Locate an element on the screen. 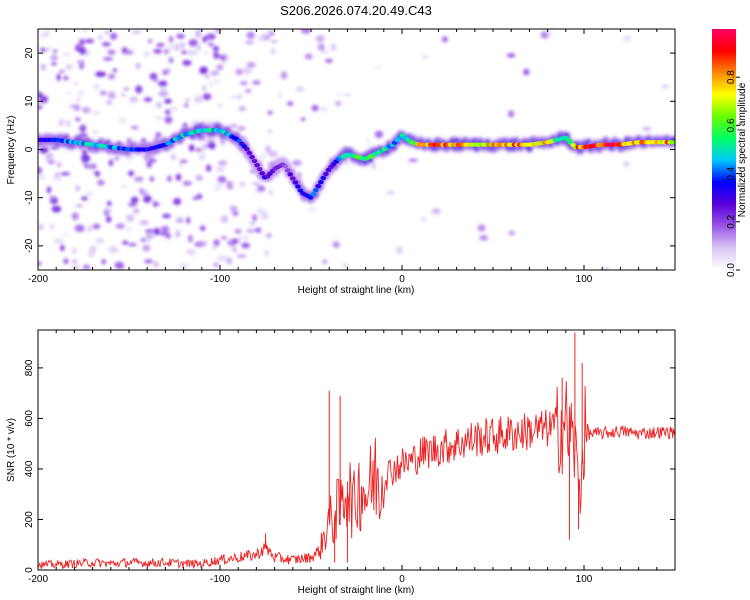  spectrogram-y-tick-label: -20 is located at coordinates (29, 245).